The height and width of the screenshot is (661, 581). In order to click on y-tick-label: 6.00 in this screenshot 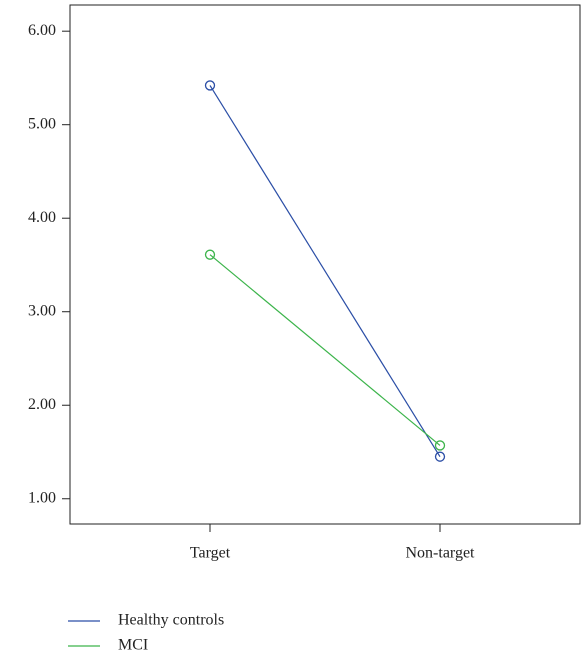, I will do `click(42, 30)`.